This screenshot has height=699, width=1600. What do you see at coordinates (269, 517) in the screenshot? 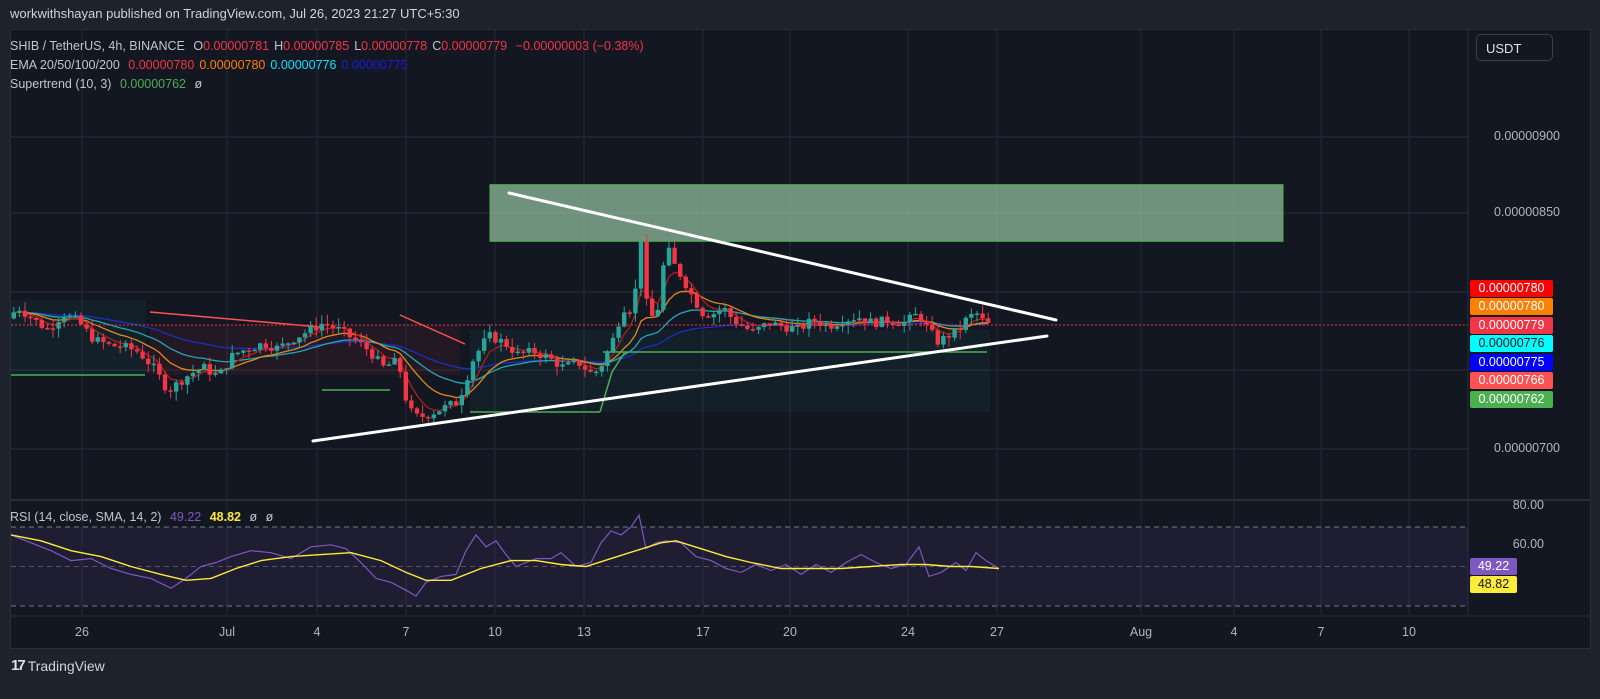
I see `rsi-extra-2: ø` at bounding box center [269, 517].